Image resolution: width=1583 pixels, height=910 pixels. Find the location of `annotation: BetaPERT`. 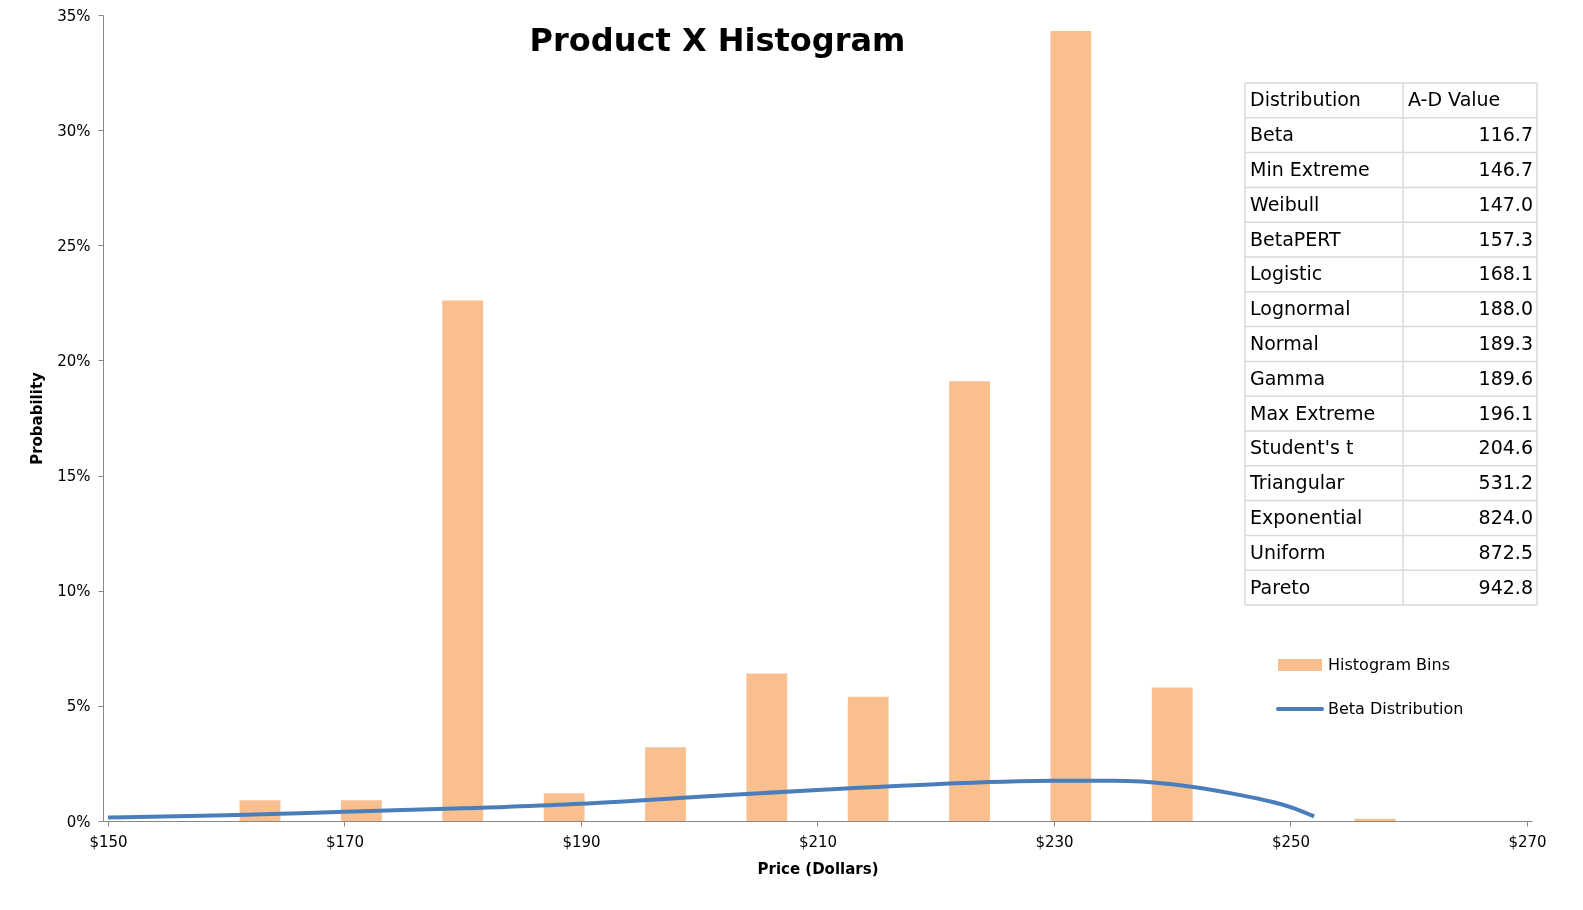

annotation: BetaPERT is located at coordinates (1296, 238).